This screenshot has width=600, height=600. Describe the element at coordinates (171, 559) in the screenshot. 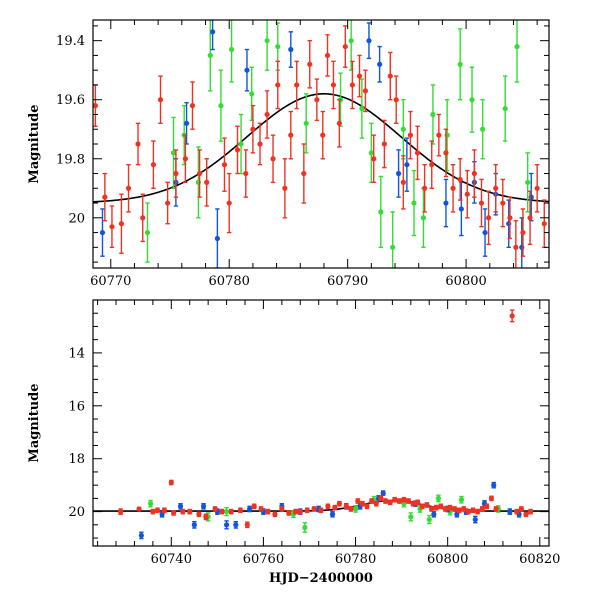

I see `x-tick-label: 60740` at that location.